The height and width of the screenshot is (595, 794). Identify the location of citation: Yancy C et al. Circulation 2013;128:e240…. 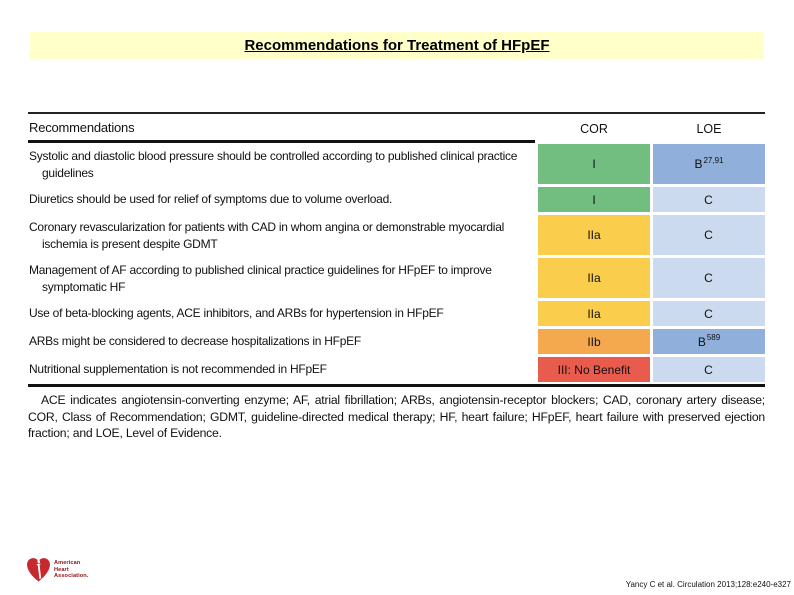
(708, 584).